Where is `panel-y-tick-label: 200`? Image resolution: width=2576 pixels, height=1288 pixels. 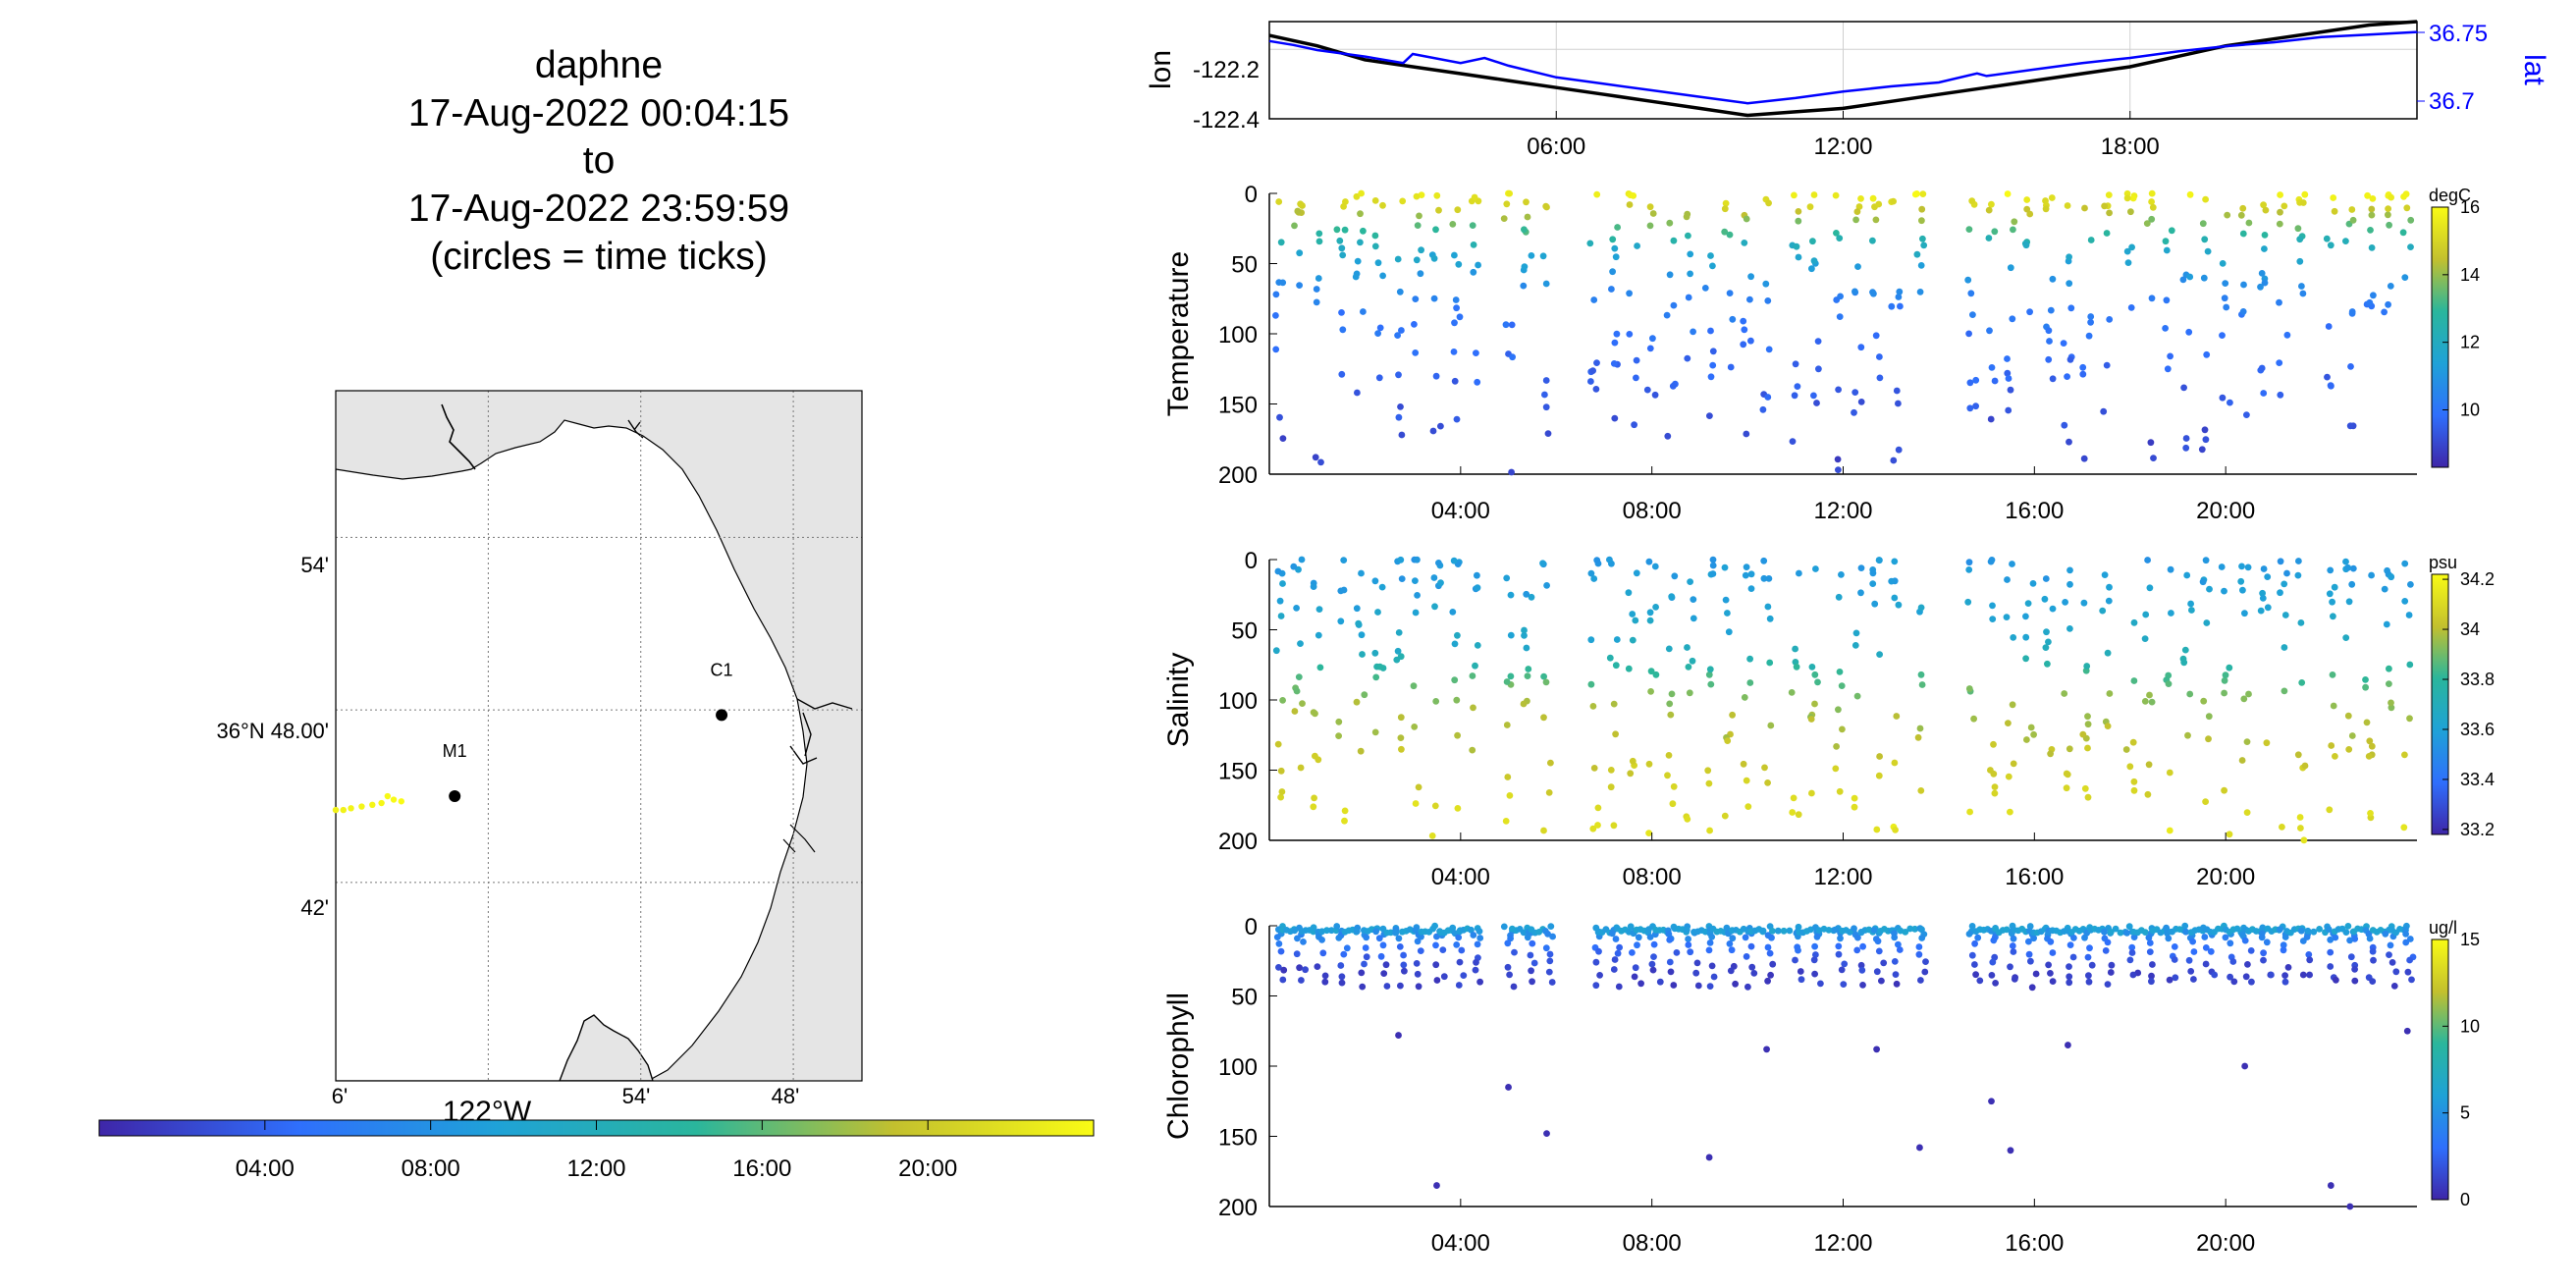
panel-y-tick-label: 200 is located at coordinates (1238, 1208).